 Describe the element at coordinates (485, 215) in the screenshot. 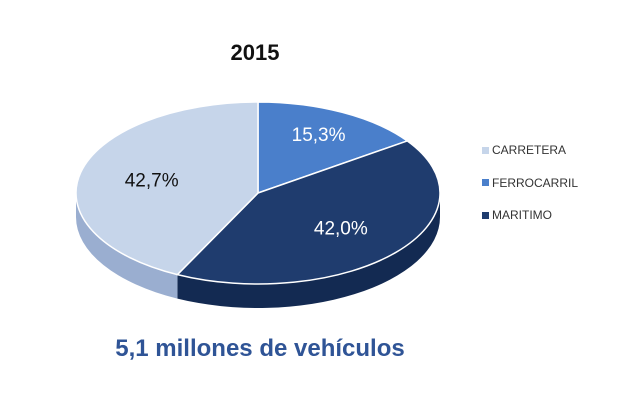

I see `legend-swatch-maritimo` at that location.